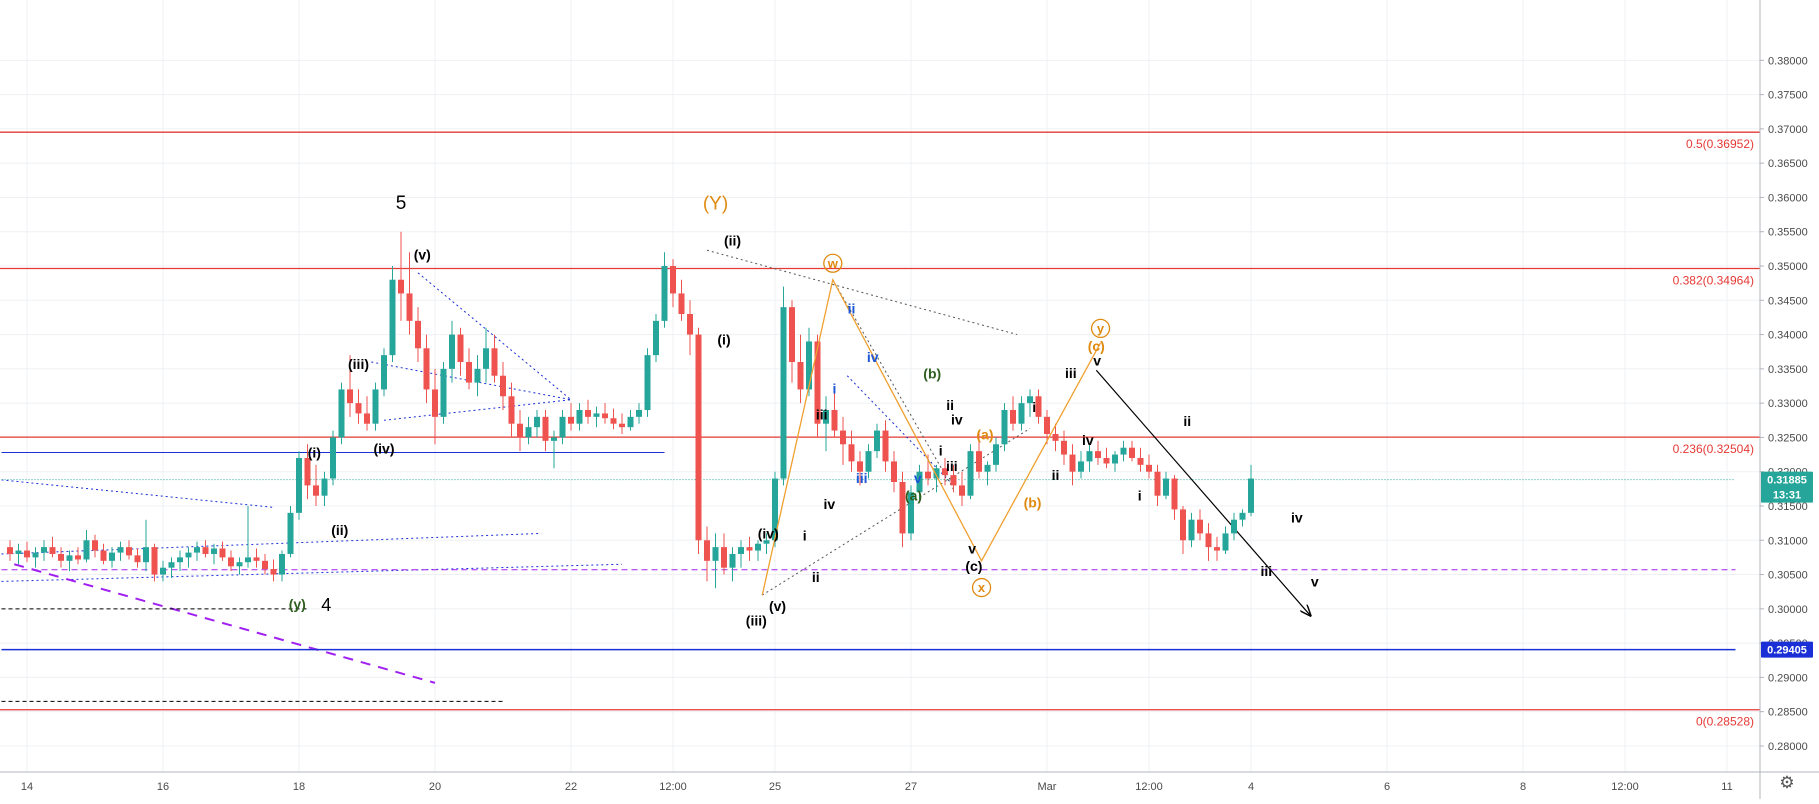 The image size is (1819, 804). I want to click on y-tick-label: 0.30500, so click(1788, 576).